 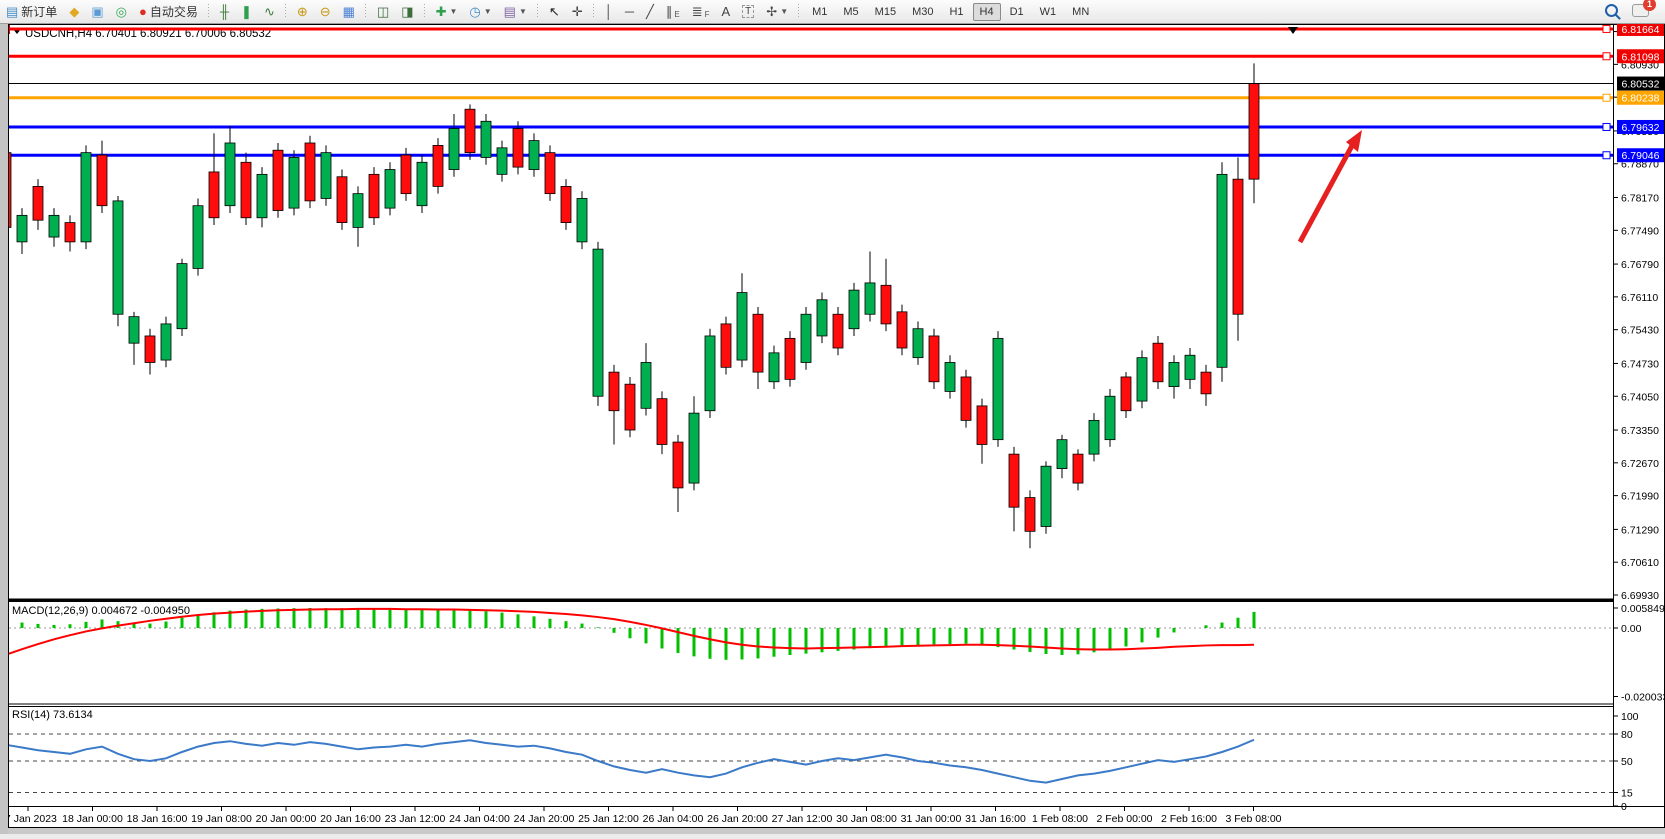 I want to click on crosshair-icon: ✛, so click(x=577, y=11).